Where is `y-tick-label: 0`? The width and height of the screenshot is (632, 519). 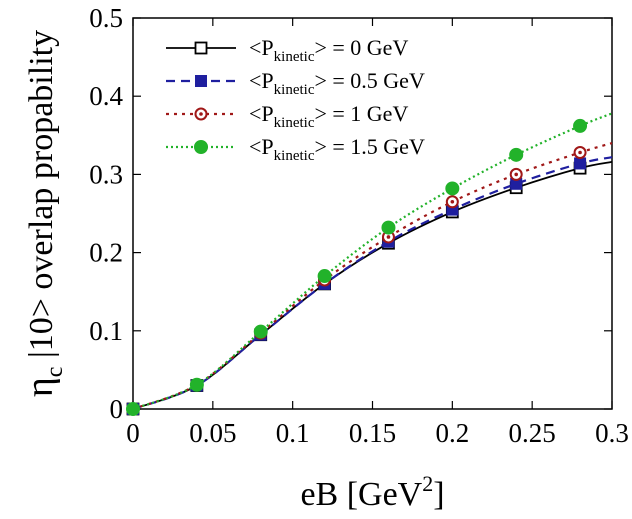
y-tick-label: 0 is located at coordinates (117, 409).